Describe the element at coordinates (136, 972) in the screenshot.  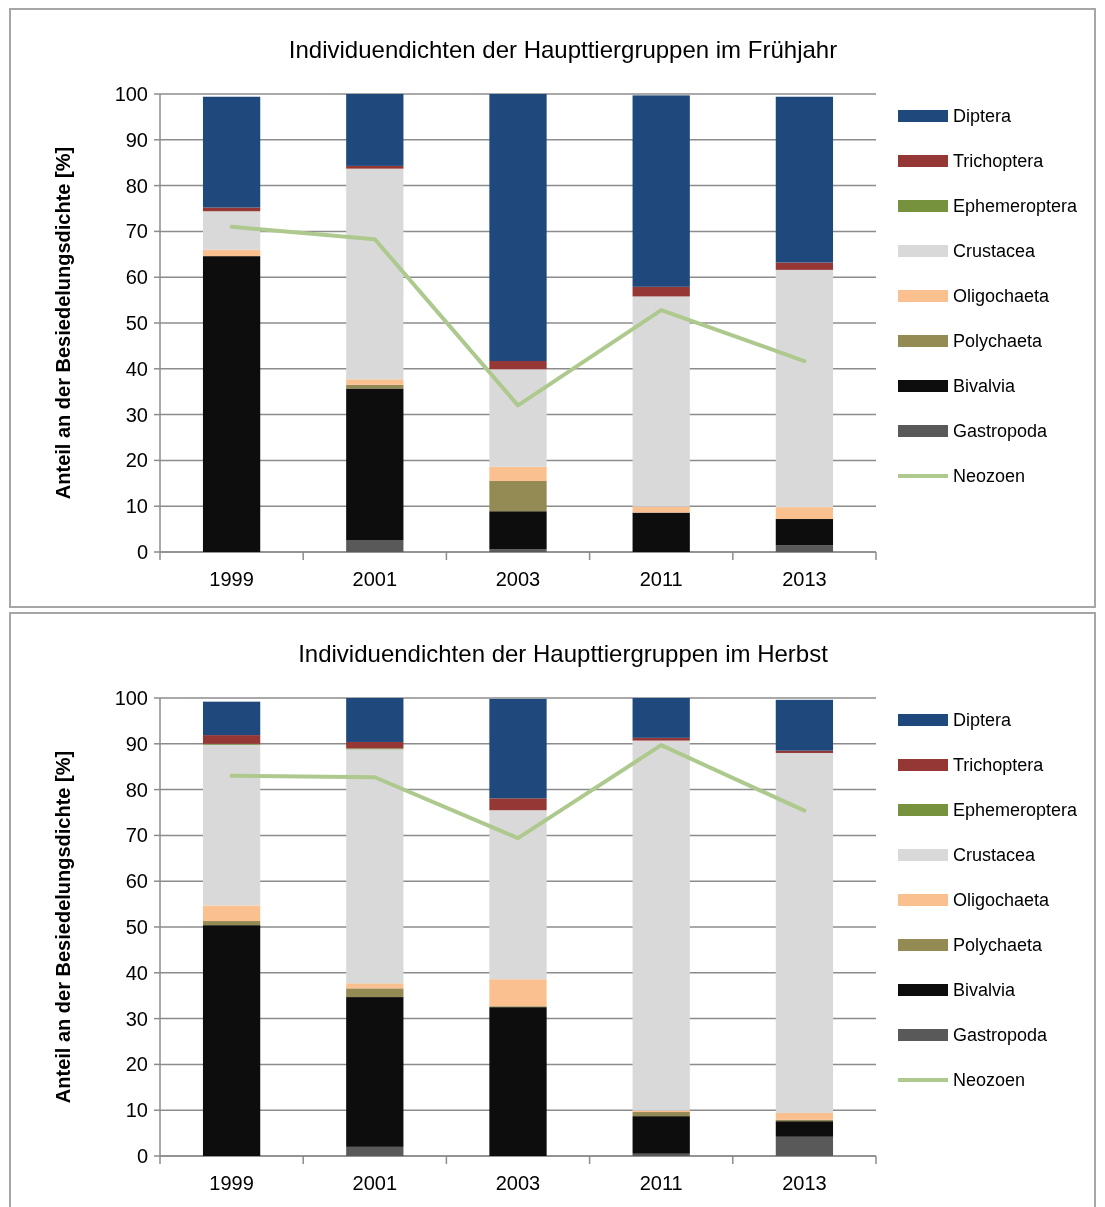
I see `y-tick-label: 40` at that location.